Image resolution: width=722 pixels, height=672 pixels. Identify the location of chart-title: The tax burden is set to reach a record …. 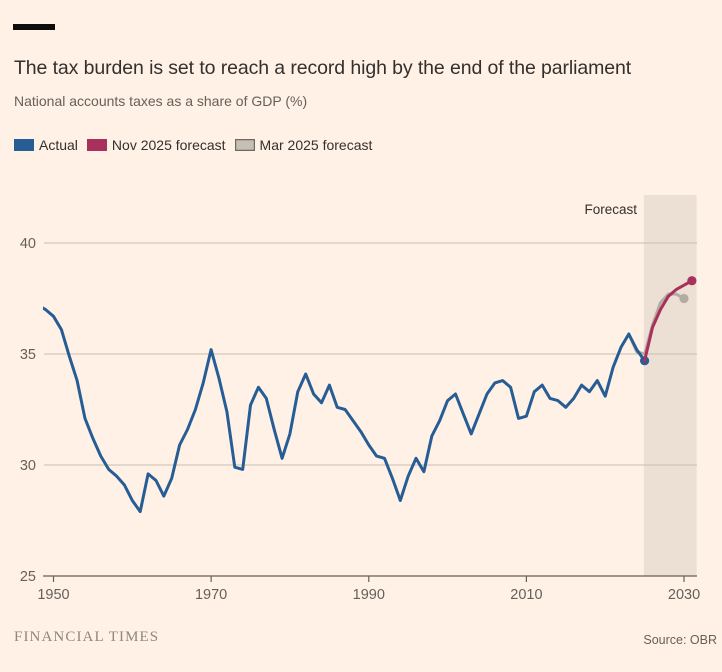
(323, 68).